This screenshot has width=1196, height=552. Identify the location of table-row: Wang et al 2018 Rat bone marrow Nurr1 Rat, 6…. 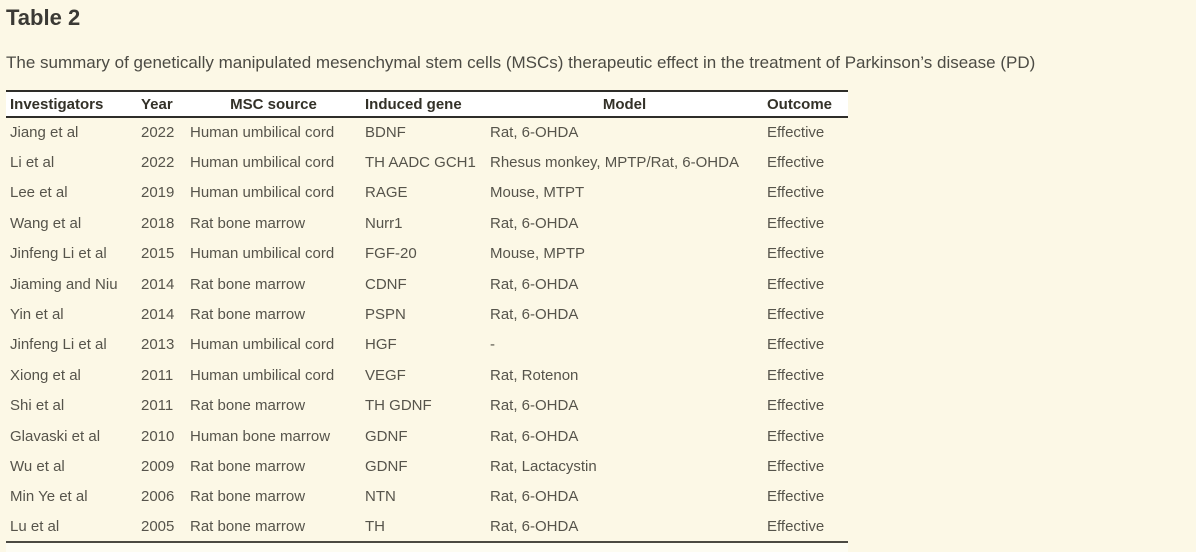
(427, 223).